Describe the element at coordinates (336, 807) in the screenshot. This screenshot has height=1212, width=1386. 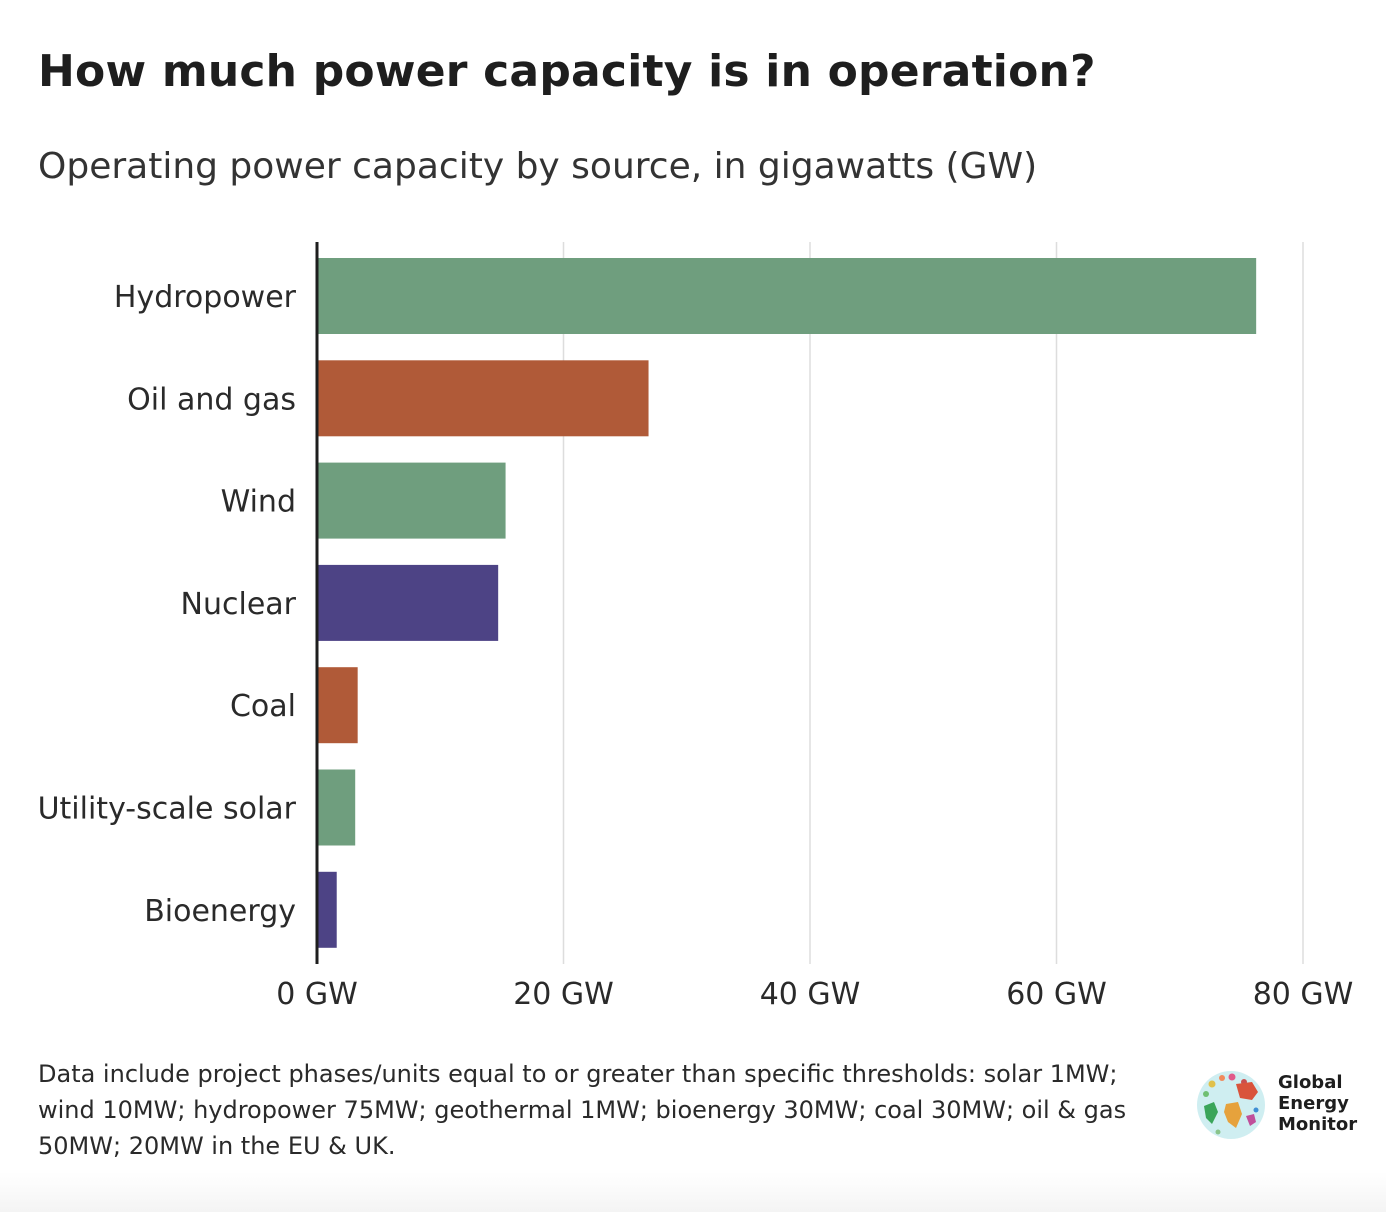
I see `bar-utility-scale-solar` at that location.